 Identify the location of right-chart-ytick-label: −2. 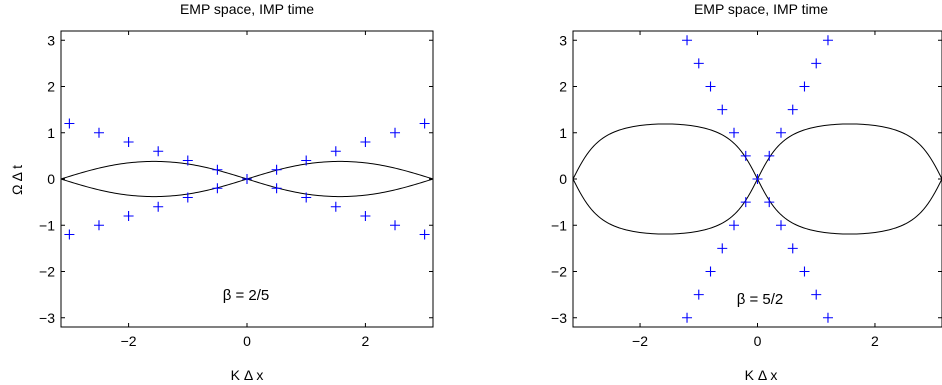
(559, 272).